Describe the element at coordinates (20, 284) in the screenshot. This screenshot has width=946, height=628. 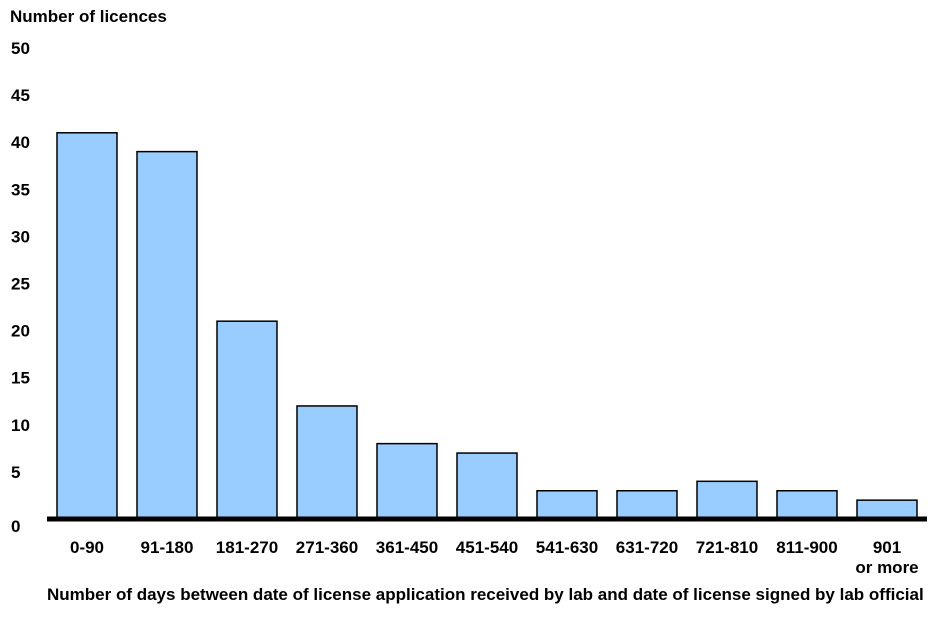
I see `y-tick-label: 25` at that location.